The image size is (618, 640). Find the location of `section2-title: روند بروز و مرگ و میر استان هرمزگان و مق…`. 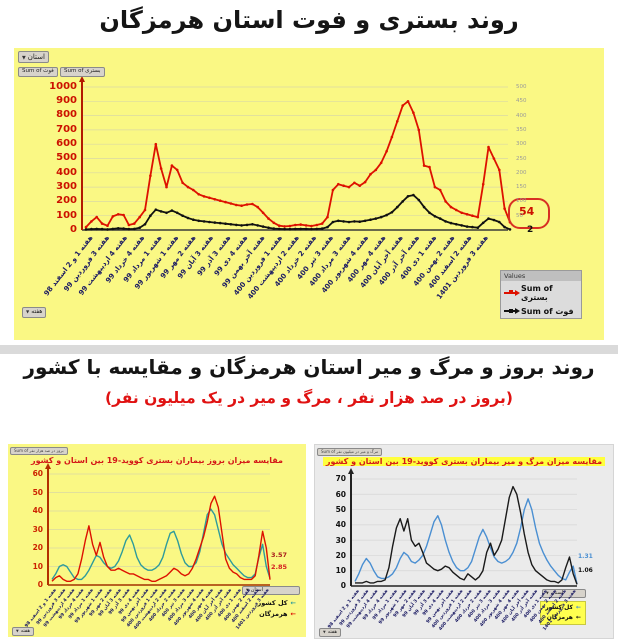

section2-title: روند بروز و مرگ و میر استان هرمزگان و مق… is located at coordinates (309, 367).